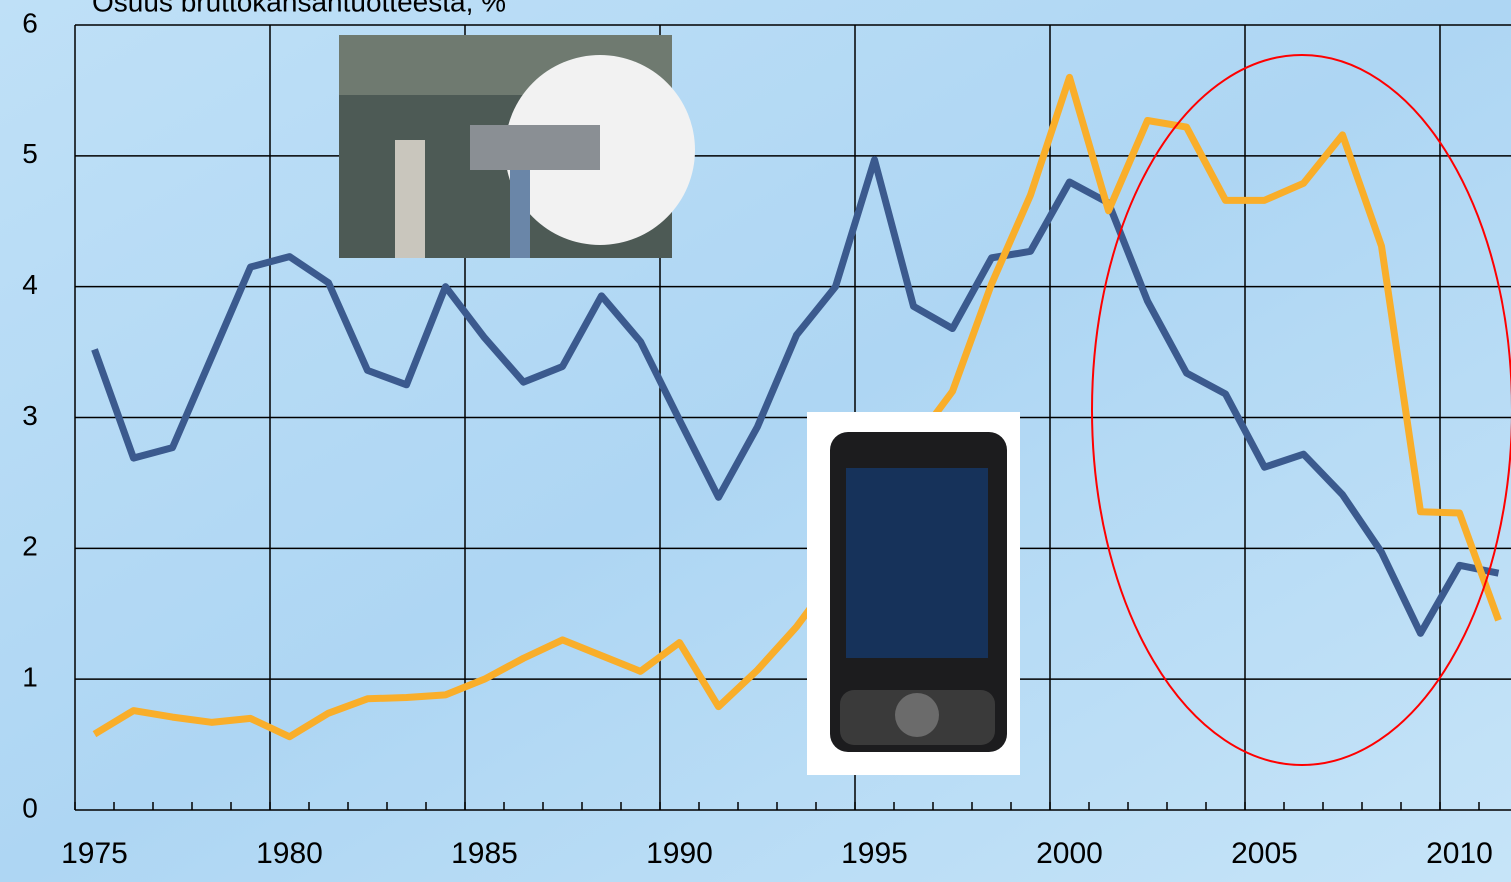 This screenshot has height=882, width=1511. I want to click on x-tick-label: 2010, so click(1459, 853).